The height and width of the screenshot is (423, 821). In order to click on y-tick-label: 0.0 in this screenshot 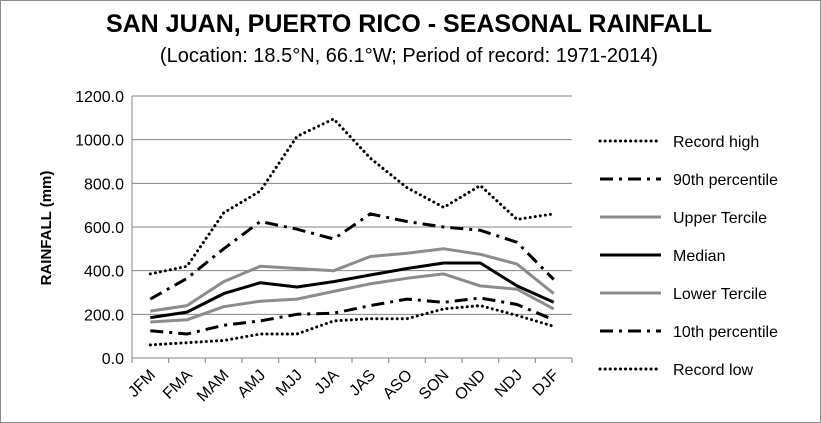, I will do `click(113, 359)`.